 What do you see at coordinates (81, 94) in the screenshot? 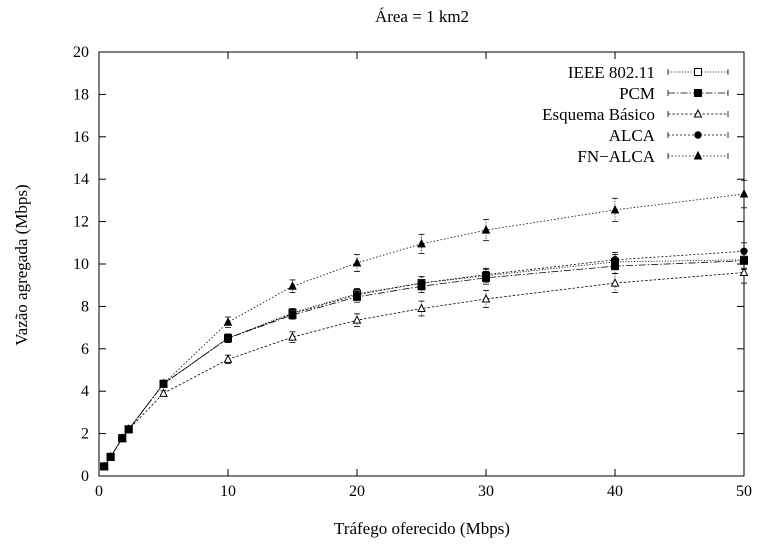
I see `y-tick-label: 18` at bounding box center [81, 94].